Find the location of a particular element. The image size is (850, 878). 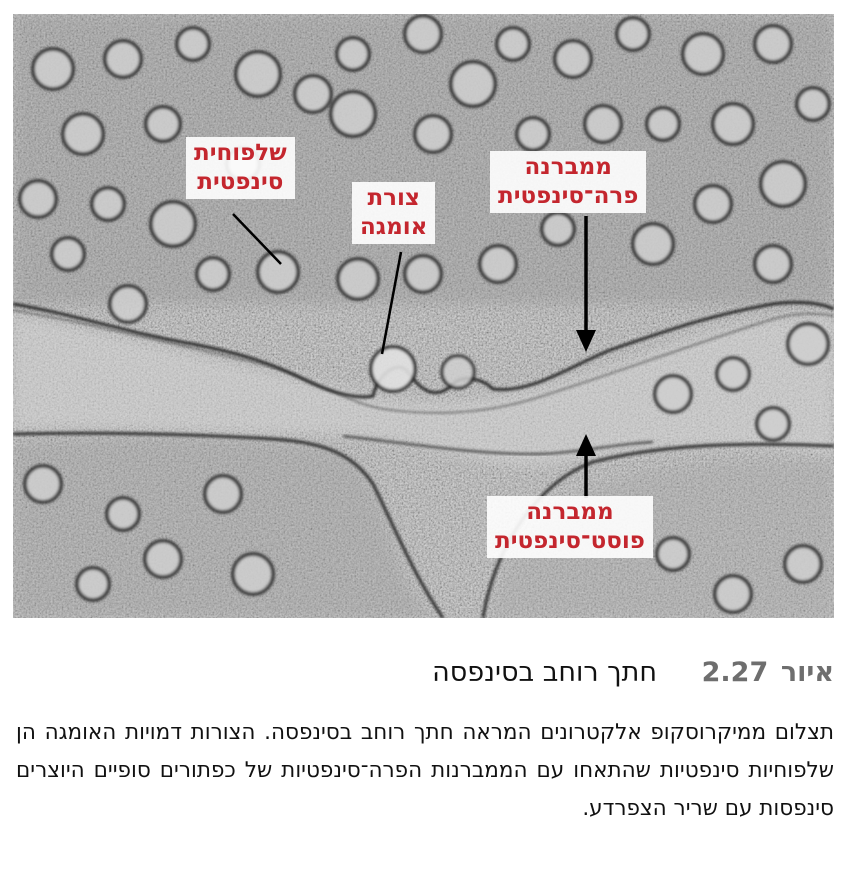

label-line: פרה־סינפטית is located at coordinates (568, 196).